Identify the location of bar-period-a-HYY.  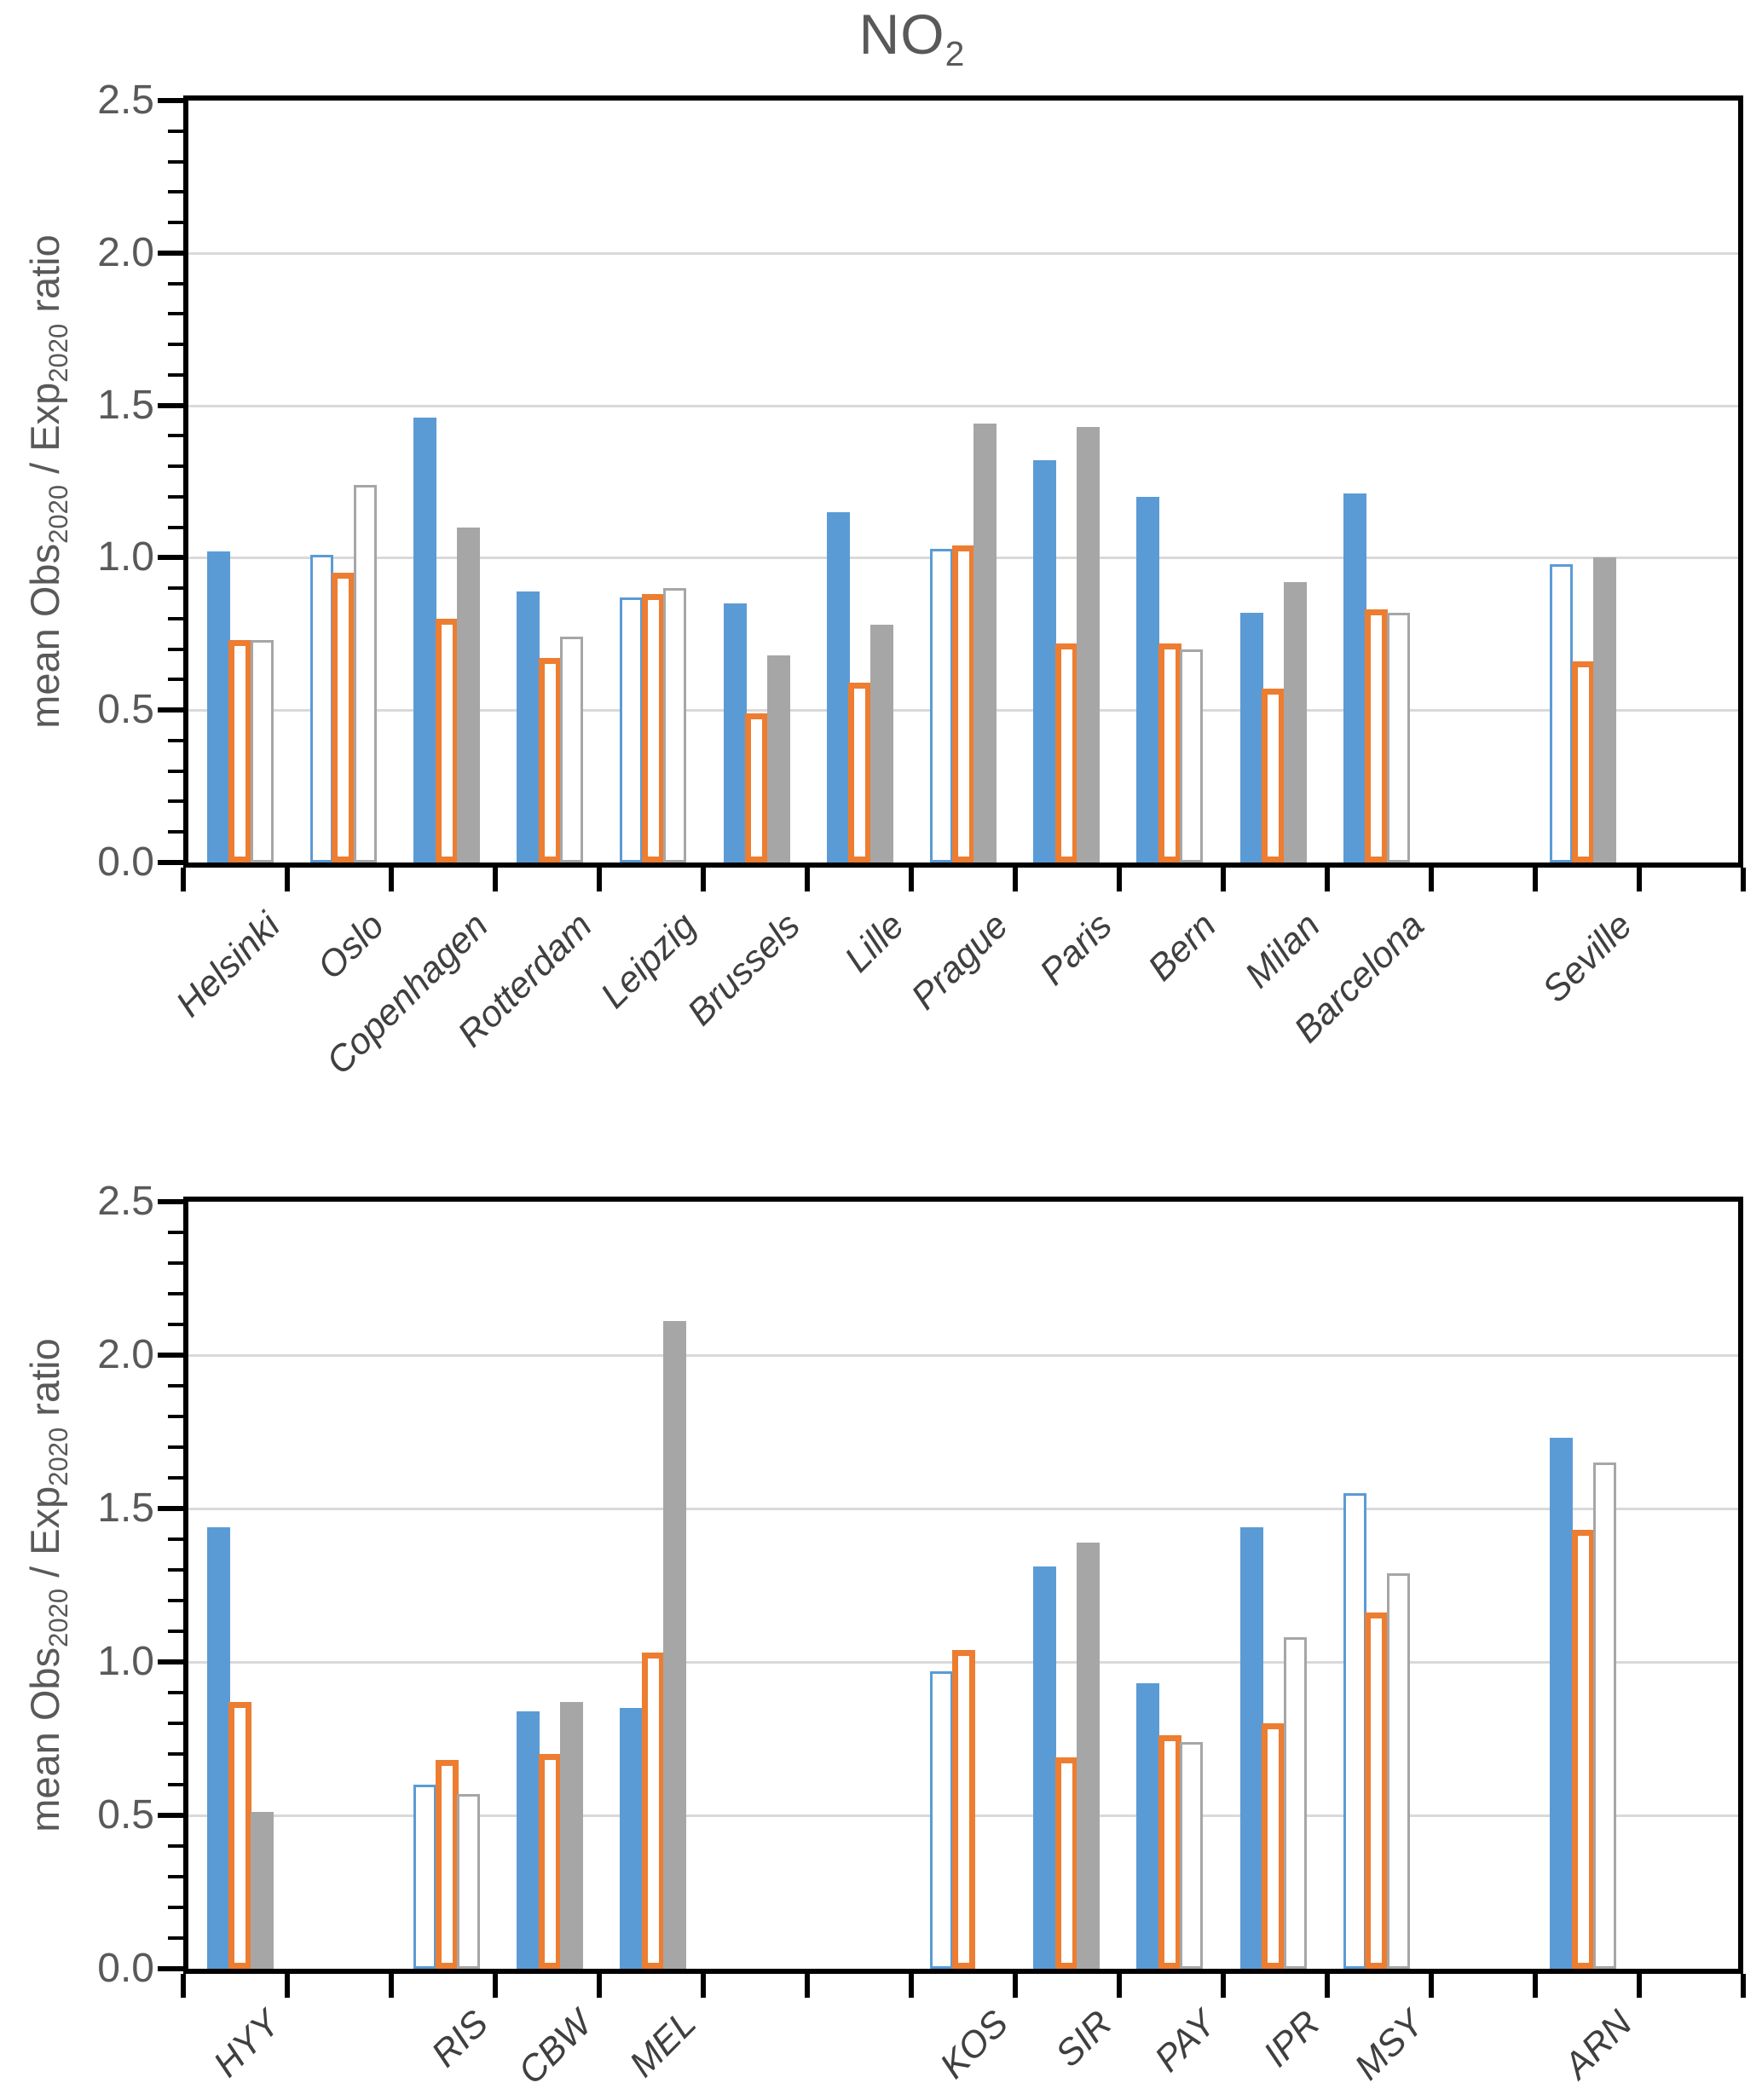
(218, 1748).